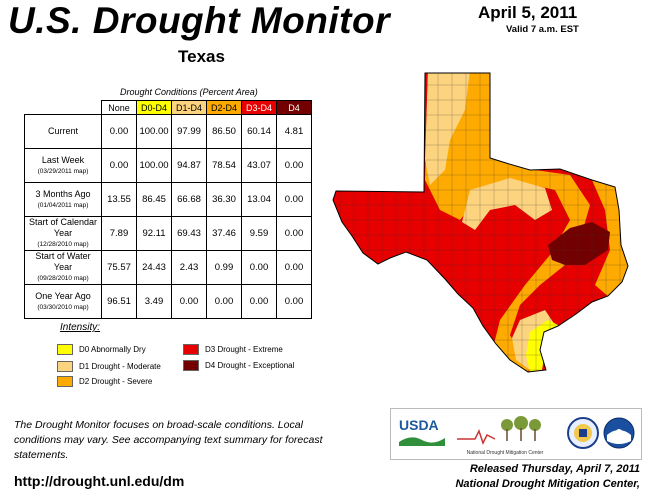  I want to click on table-cell: 3.49, so click(154, 301).